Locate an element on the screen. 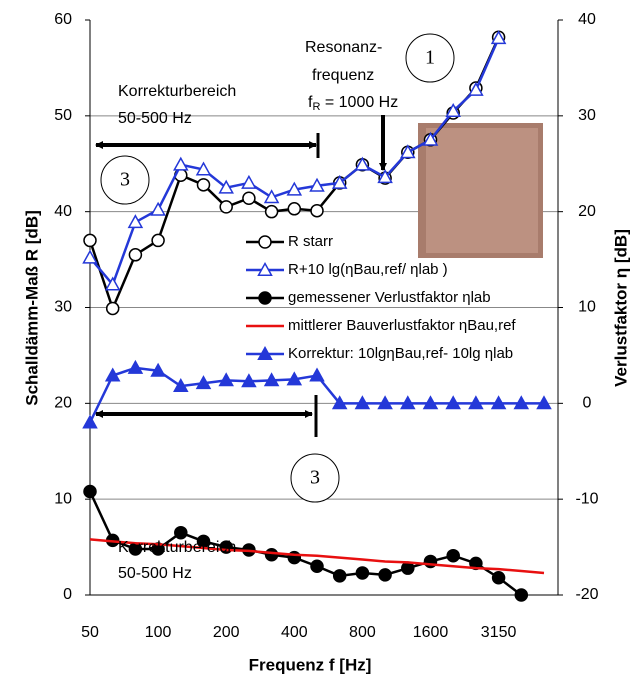  legend-label: R starr is located at coordinates (310, 241).